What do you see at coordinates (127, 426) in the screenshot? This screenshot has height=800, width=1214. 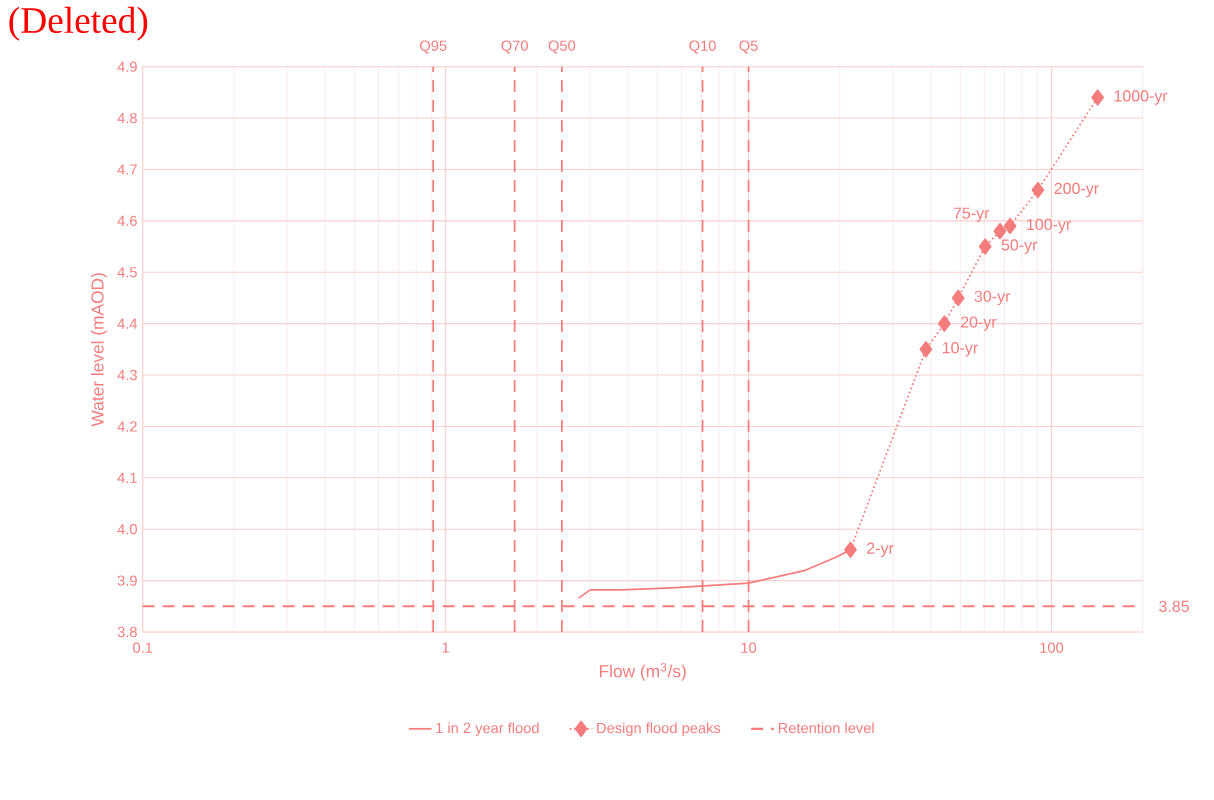 I see `y-tick-label: 4.2` at bounding box center [127, 426].